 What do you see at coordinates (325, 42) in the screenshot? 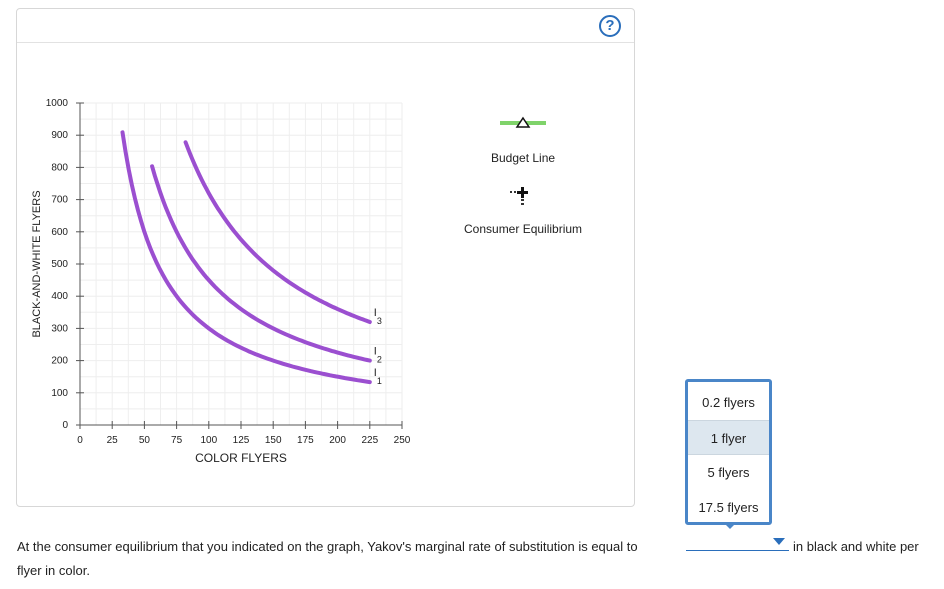
I see `panel-header-divider` at bounding box center [325, 42].